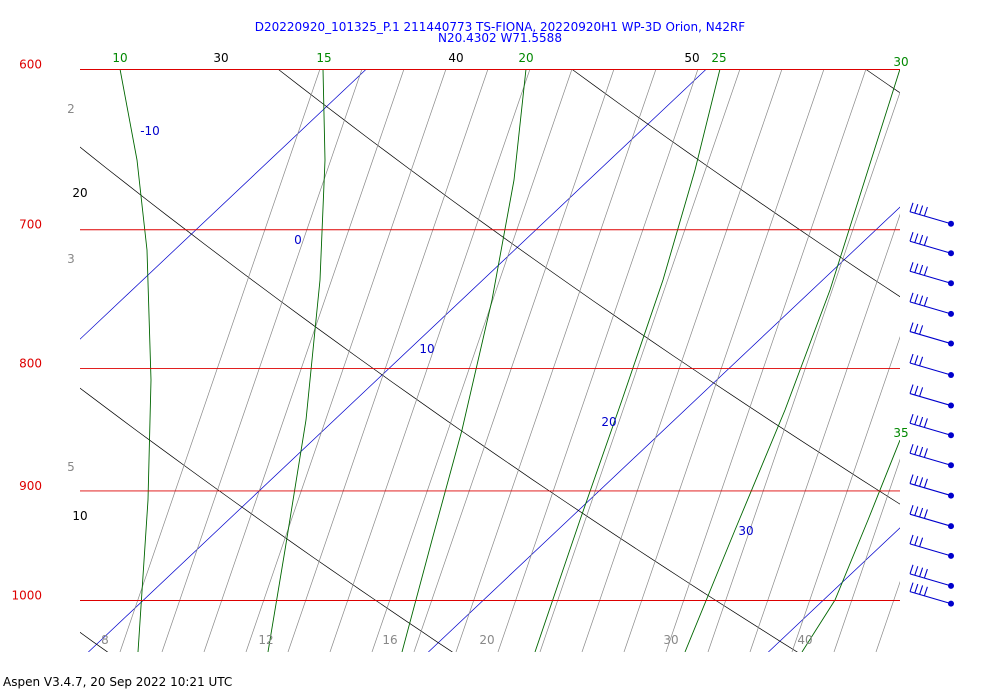  What do you see at coordinates (323, 58) in the screenshot?
I see `moist-adiabat-label: 15` at bounding box center [323, 58].